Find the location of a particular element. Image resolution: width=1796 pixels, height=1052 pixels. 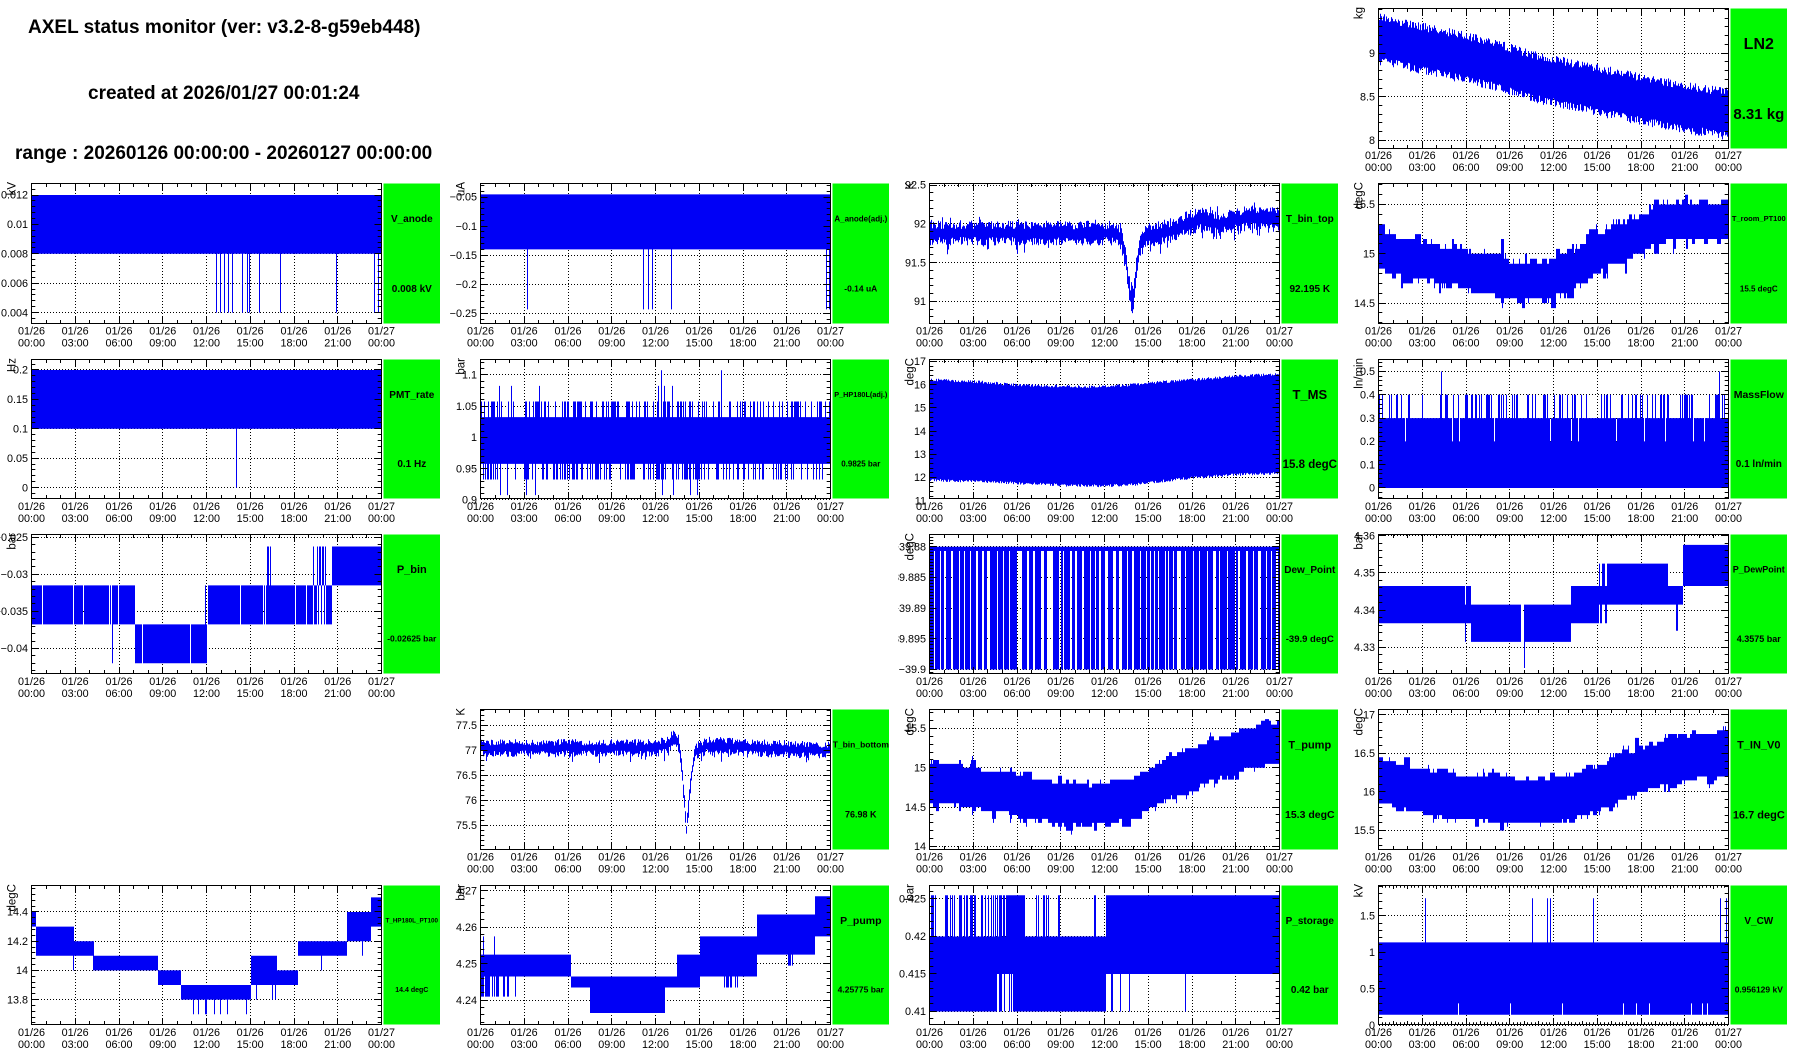

svg-text: bar is located at coordinates (1360, 541).